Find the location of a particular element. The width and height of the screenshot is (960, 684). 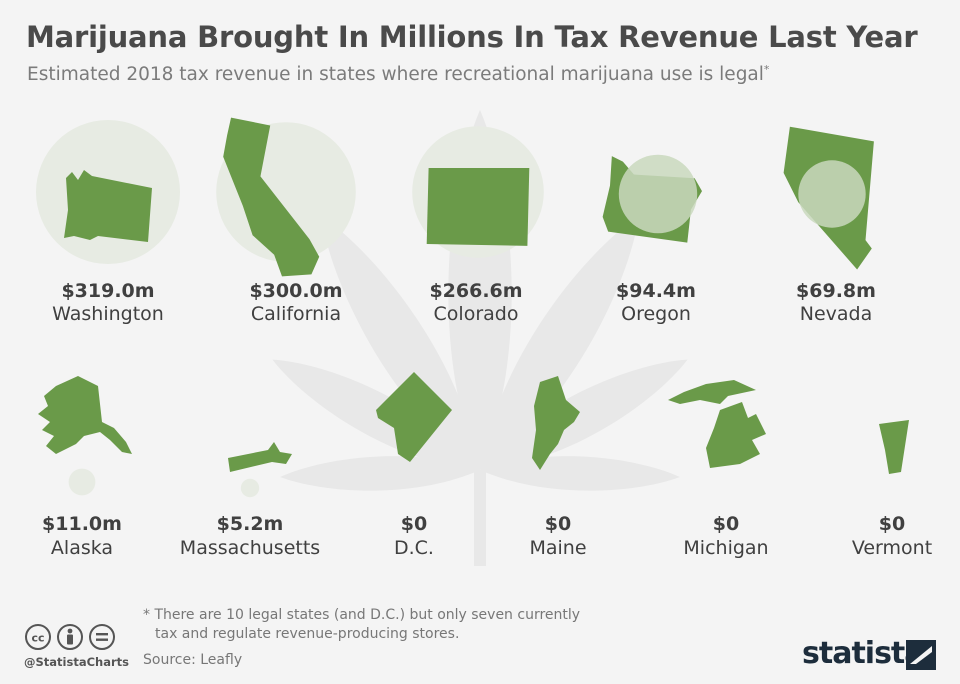

by-icon is located at coordinates (70, 637).